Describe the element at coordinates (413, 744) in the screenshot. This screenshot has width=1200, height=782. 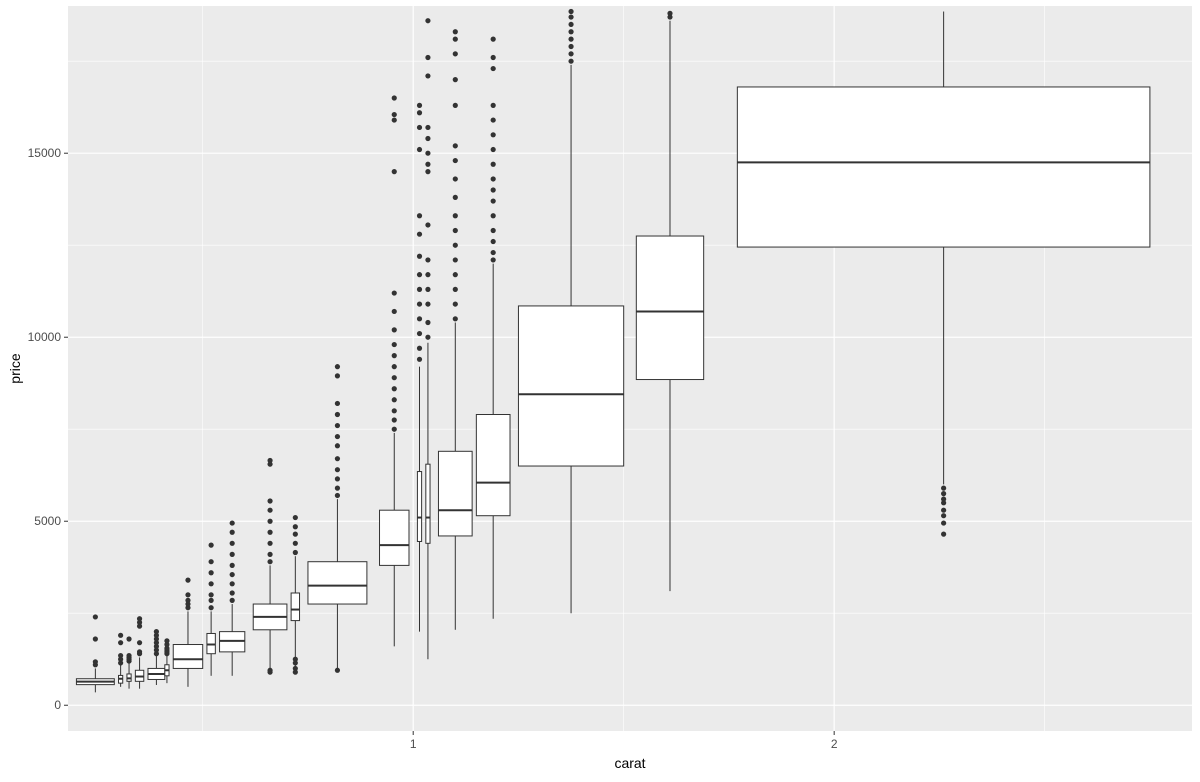
I see `x-tick-label: 1` at that location.